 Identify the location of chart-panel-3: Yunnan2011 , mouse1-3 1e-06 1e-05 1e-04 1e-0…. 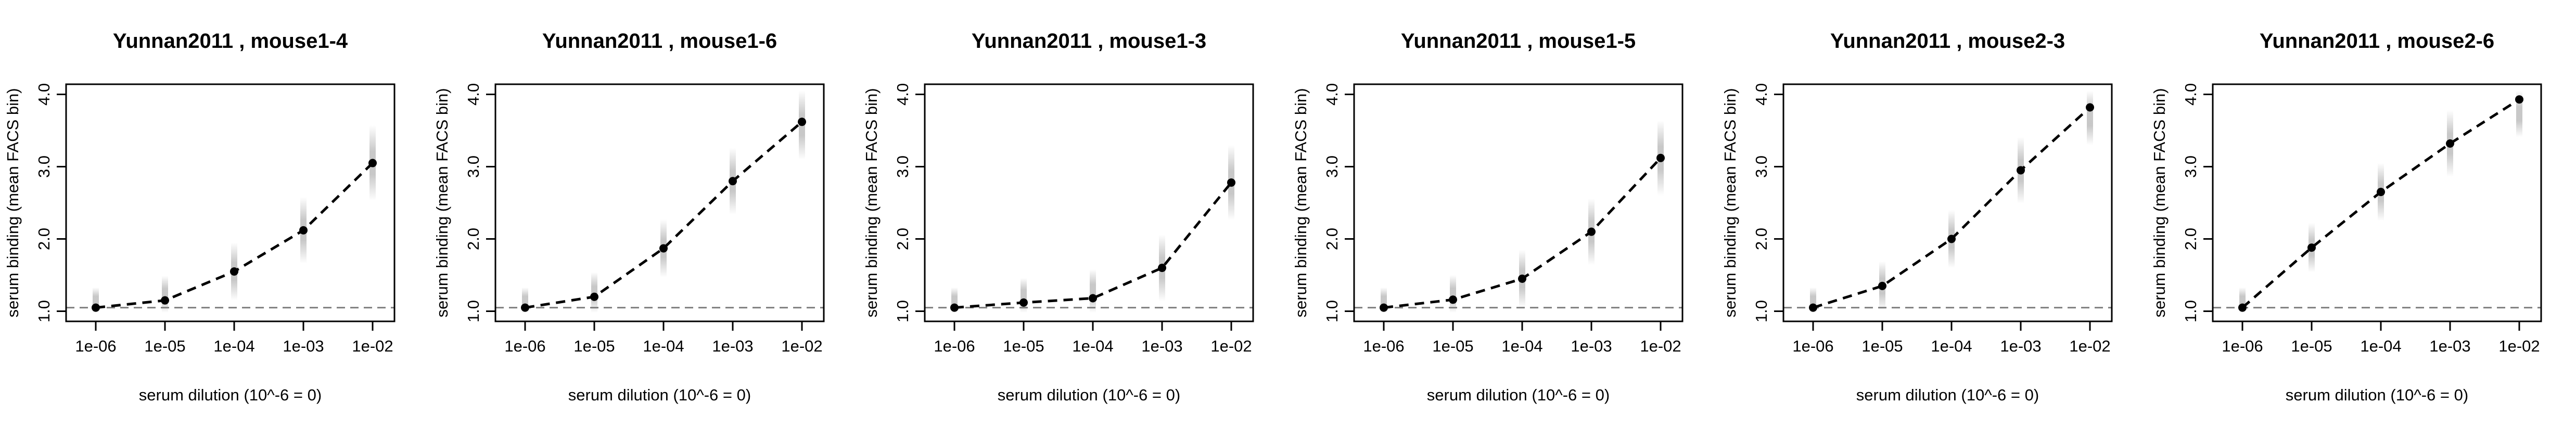
(1058, 217).